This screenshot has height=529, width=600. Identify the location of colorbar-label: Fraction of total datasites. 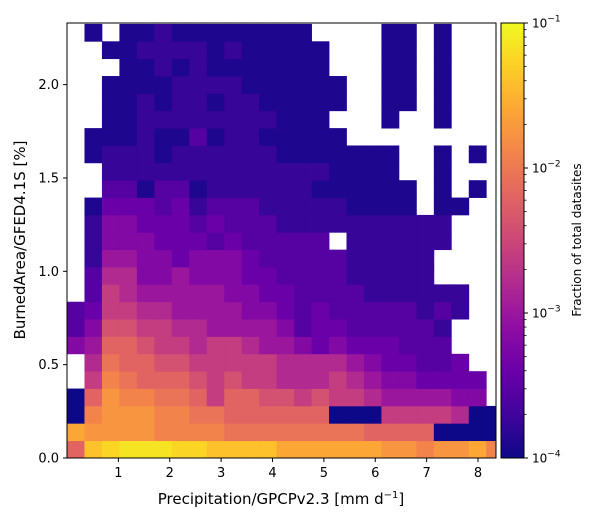
(577, 239).